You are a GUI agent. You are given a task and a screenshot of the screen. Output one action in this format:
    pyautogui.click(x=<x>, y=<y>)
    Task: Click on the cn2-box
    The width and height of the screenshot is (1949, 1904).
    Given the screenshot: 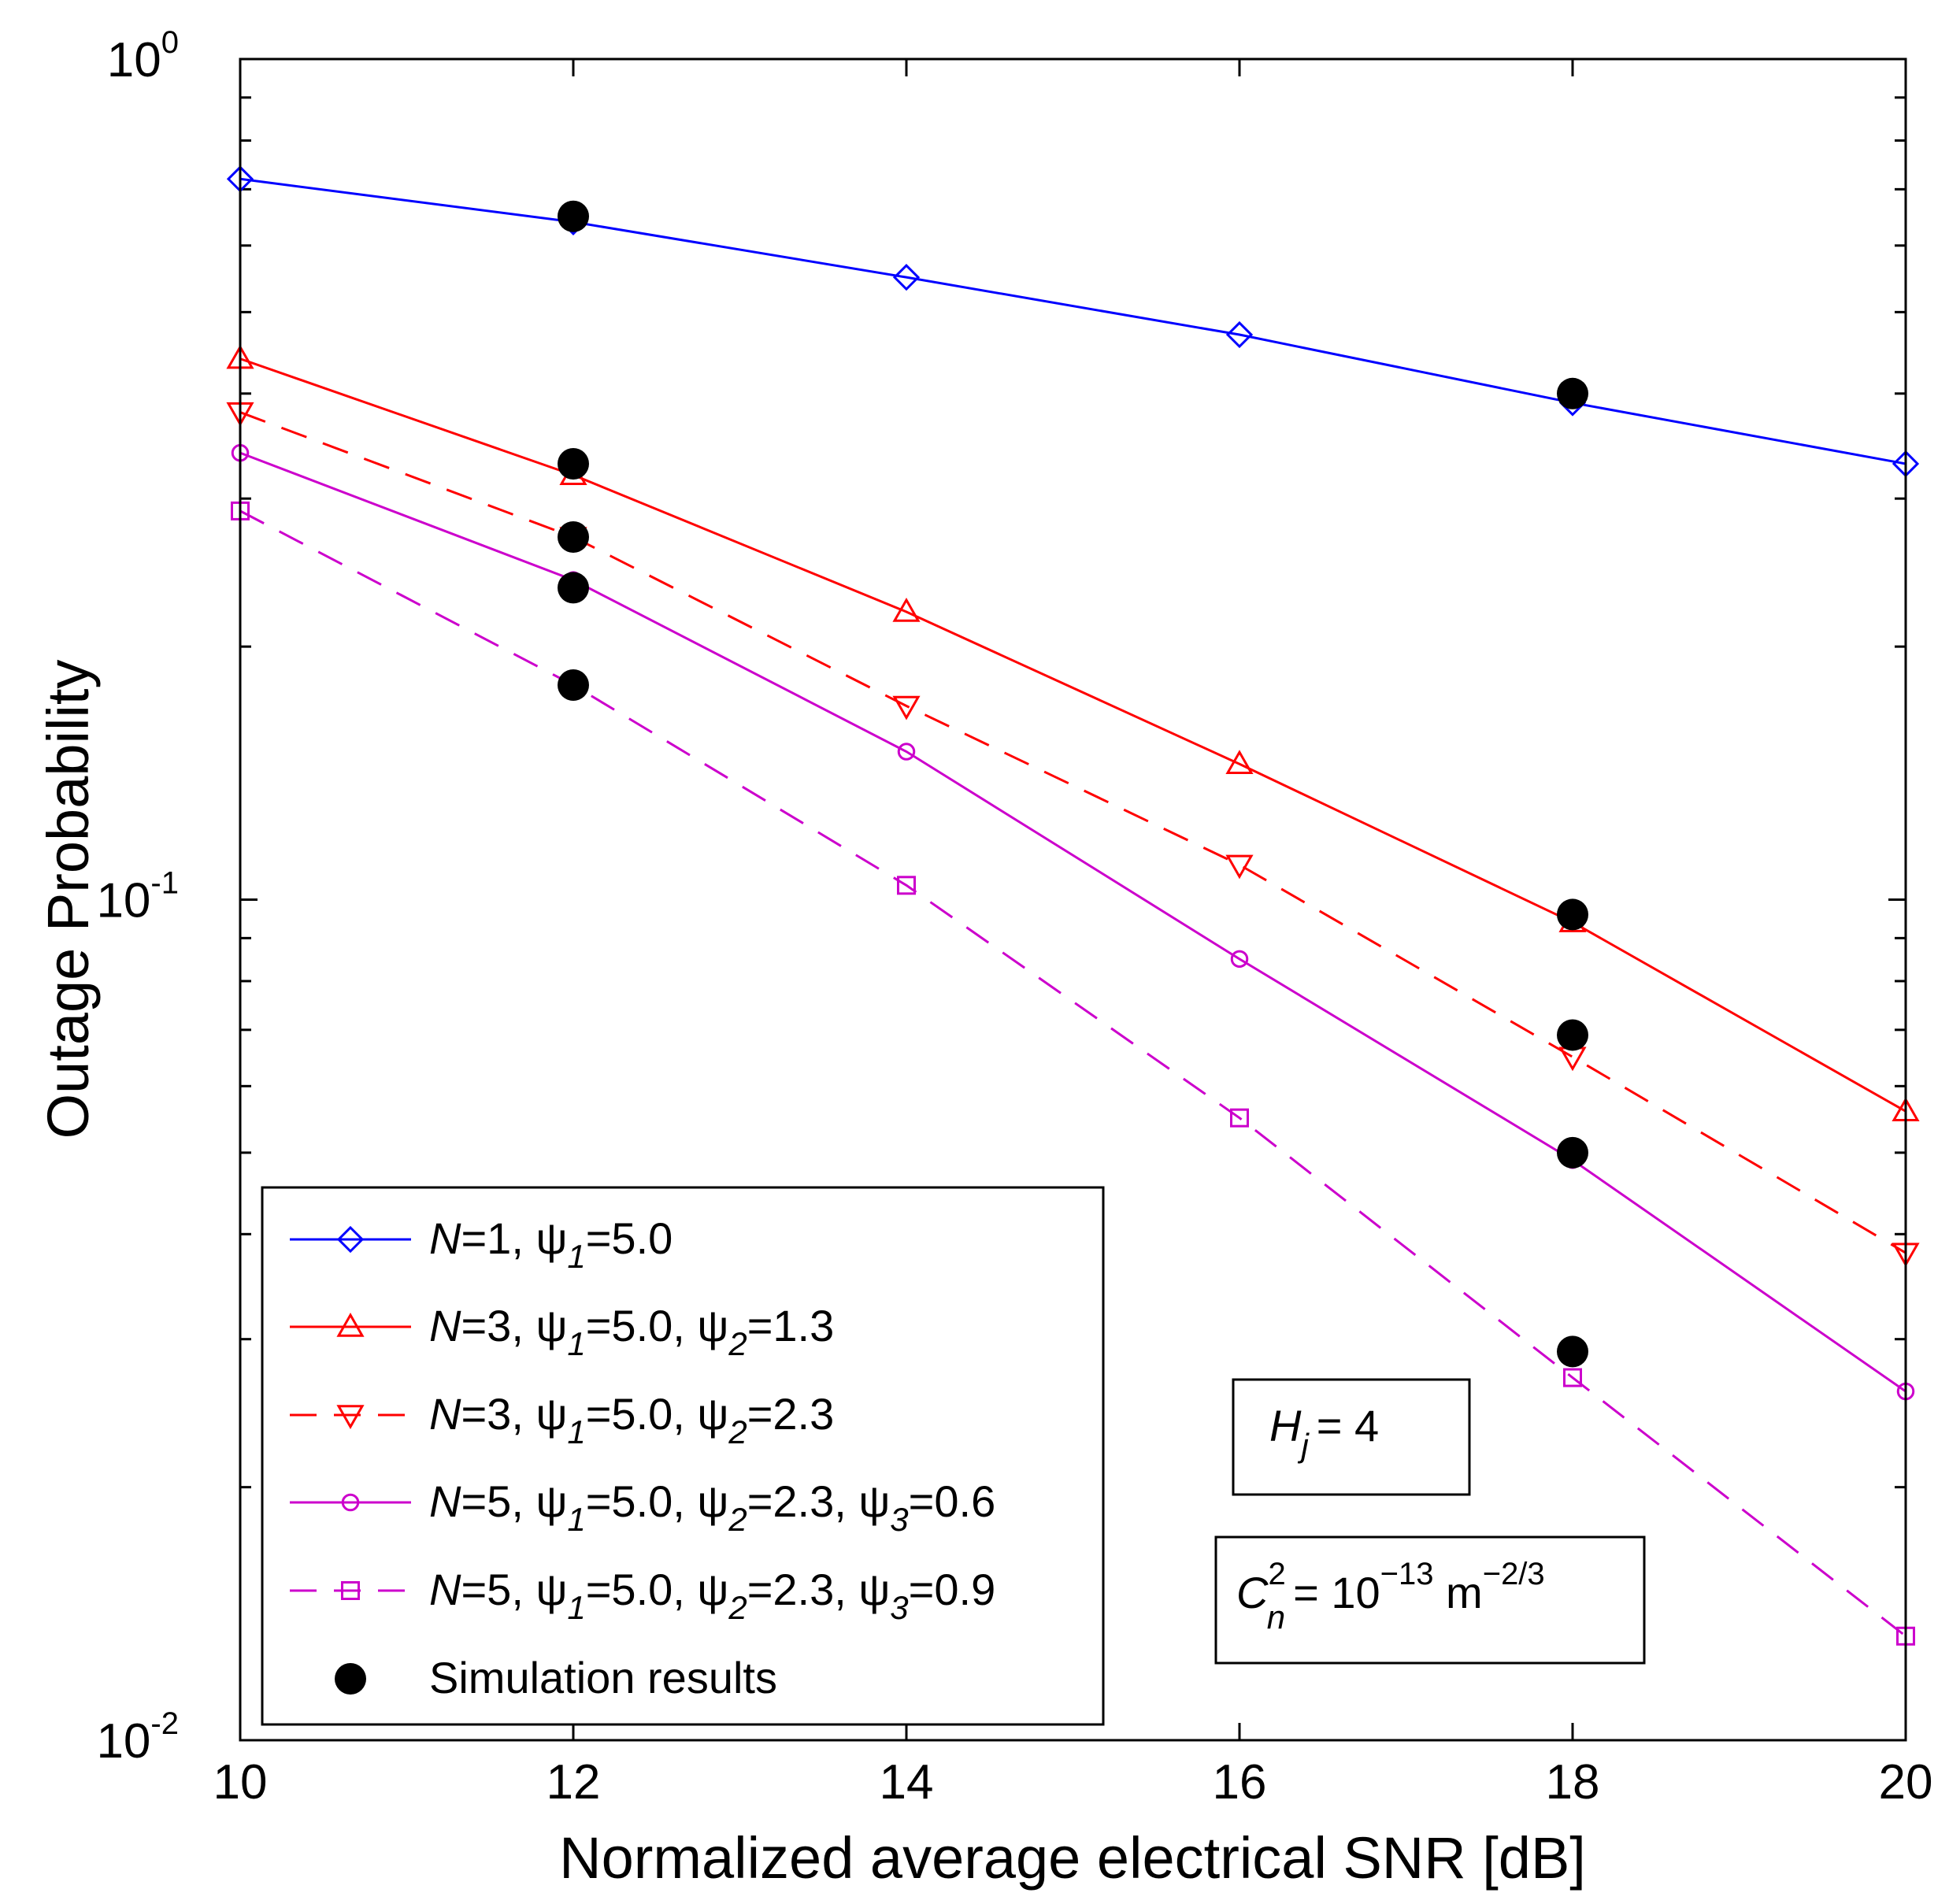 What is the action you would take?
    pyautogui.click(x=1430, y=1600)
    